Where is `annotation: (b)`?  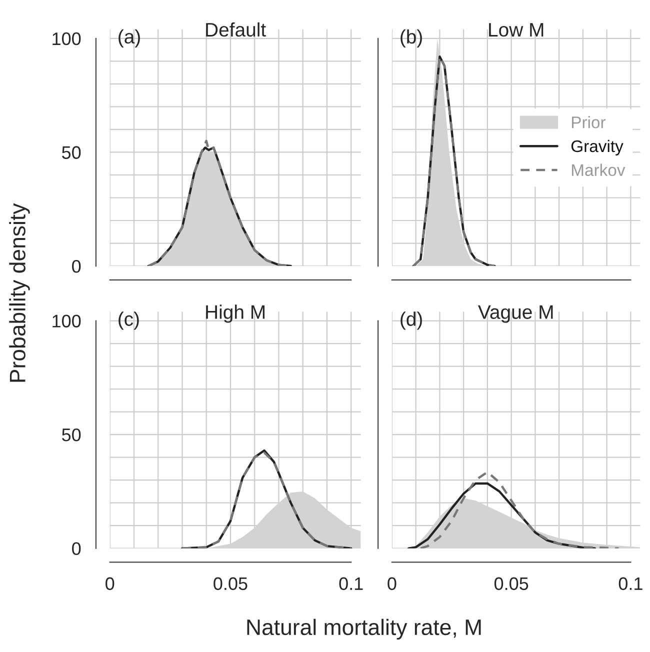
annotation: (b) is located at coordinates (411, 38).